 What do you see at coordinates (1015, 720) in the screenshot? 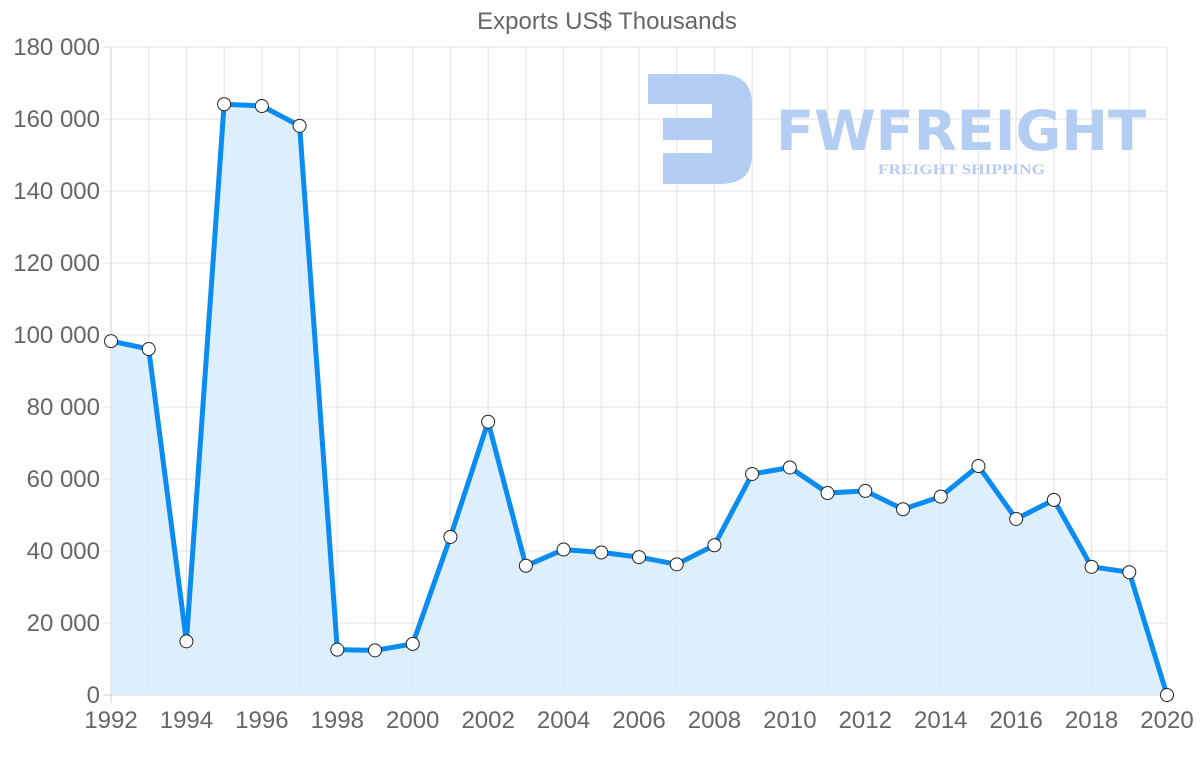
I see `x-tick-label: 2016` at bounding box center [1015, 720].